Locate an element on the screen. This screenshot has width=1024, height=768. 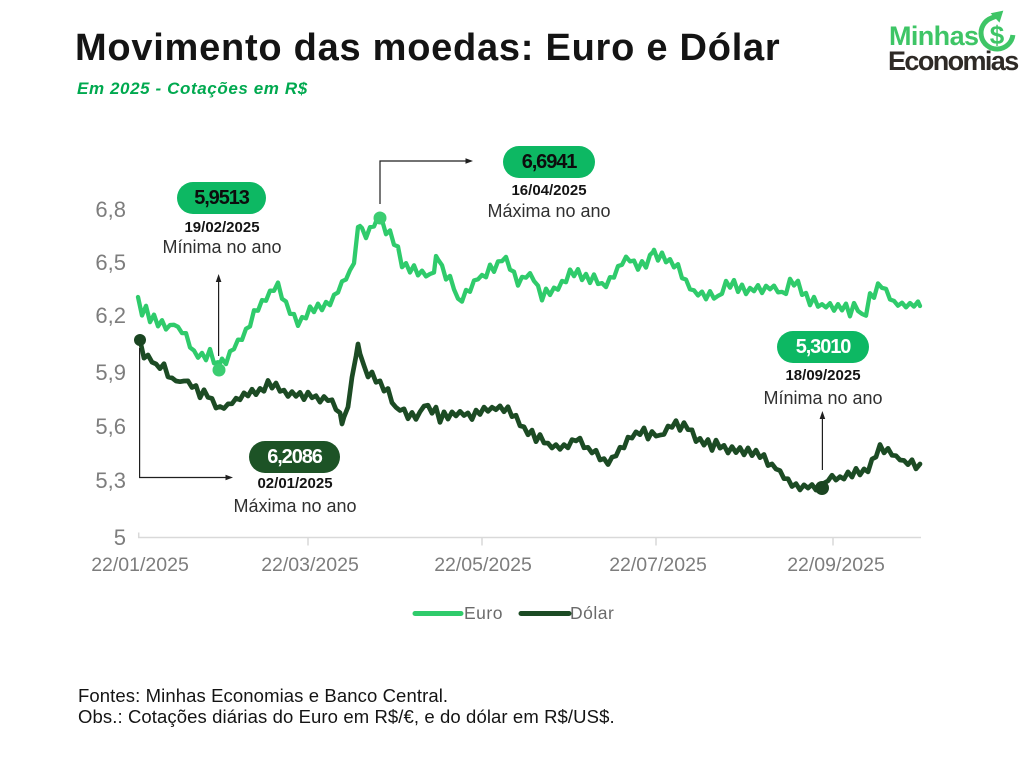
svg-text: 5,9 is located at coordinates (110, 372).